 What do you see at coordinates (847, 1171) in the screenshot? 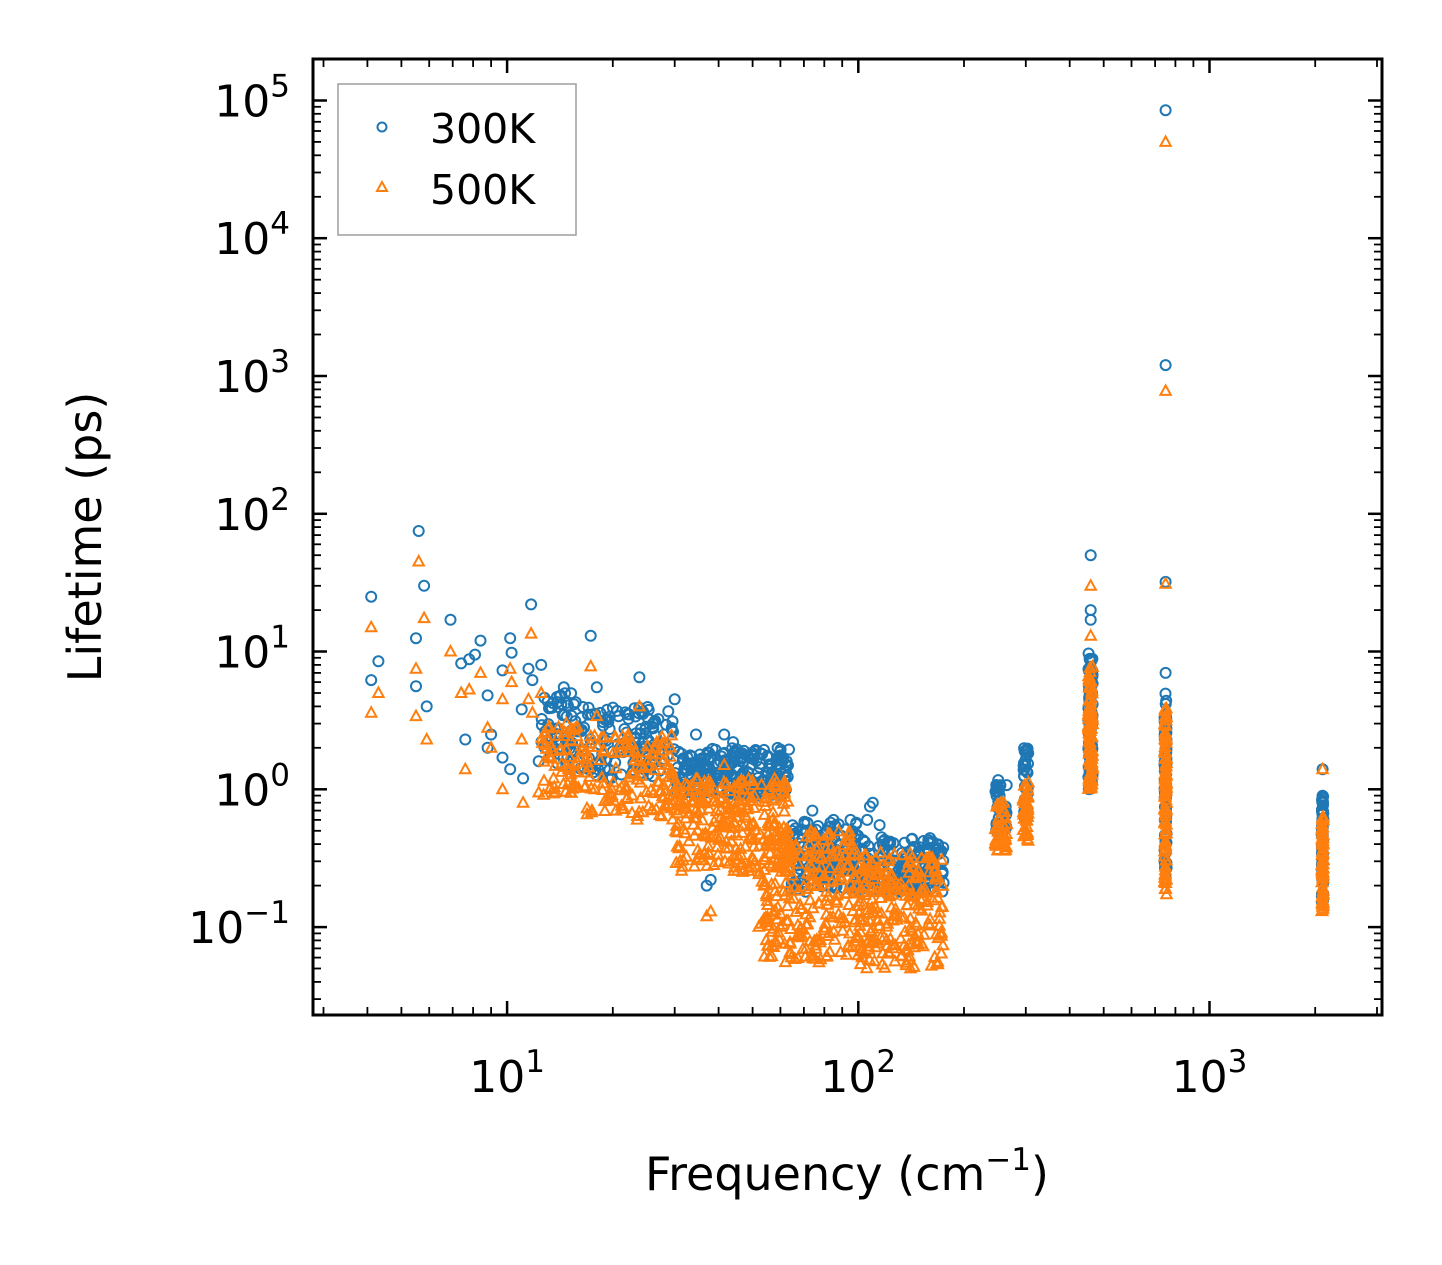
I see `x-axis-label: Frequency (cm−1)` at bounding box center [847, 1171].